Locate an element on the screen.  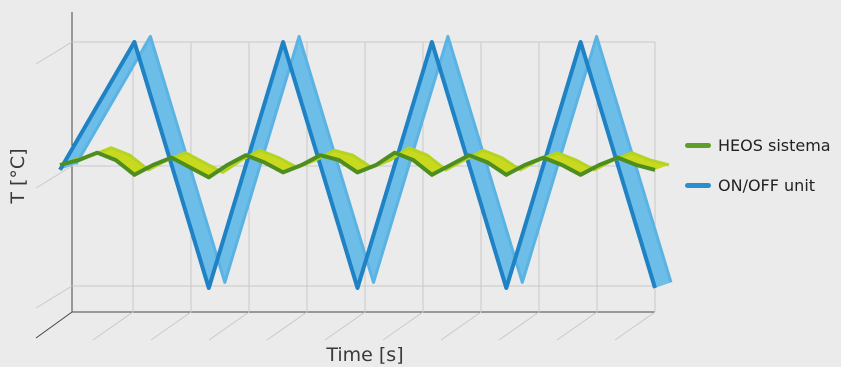
y-axis-label: T [°C] is located at coordinates (18, 176).